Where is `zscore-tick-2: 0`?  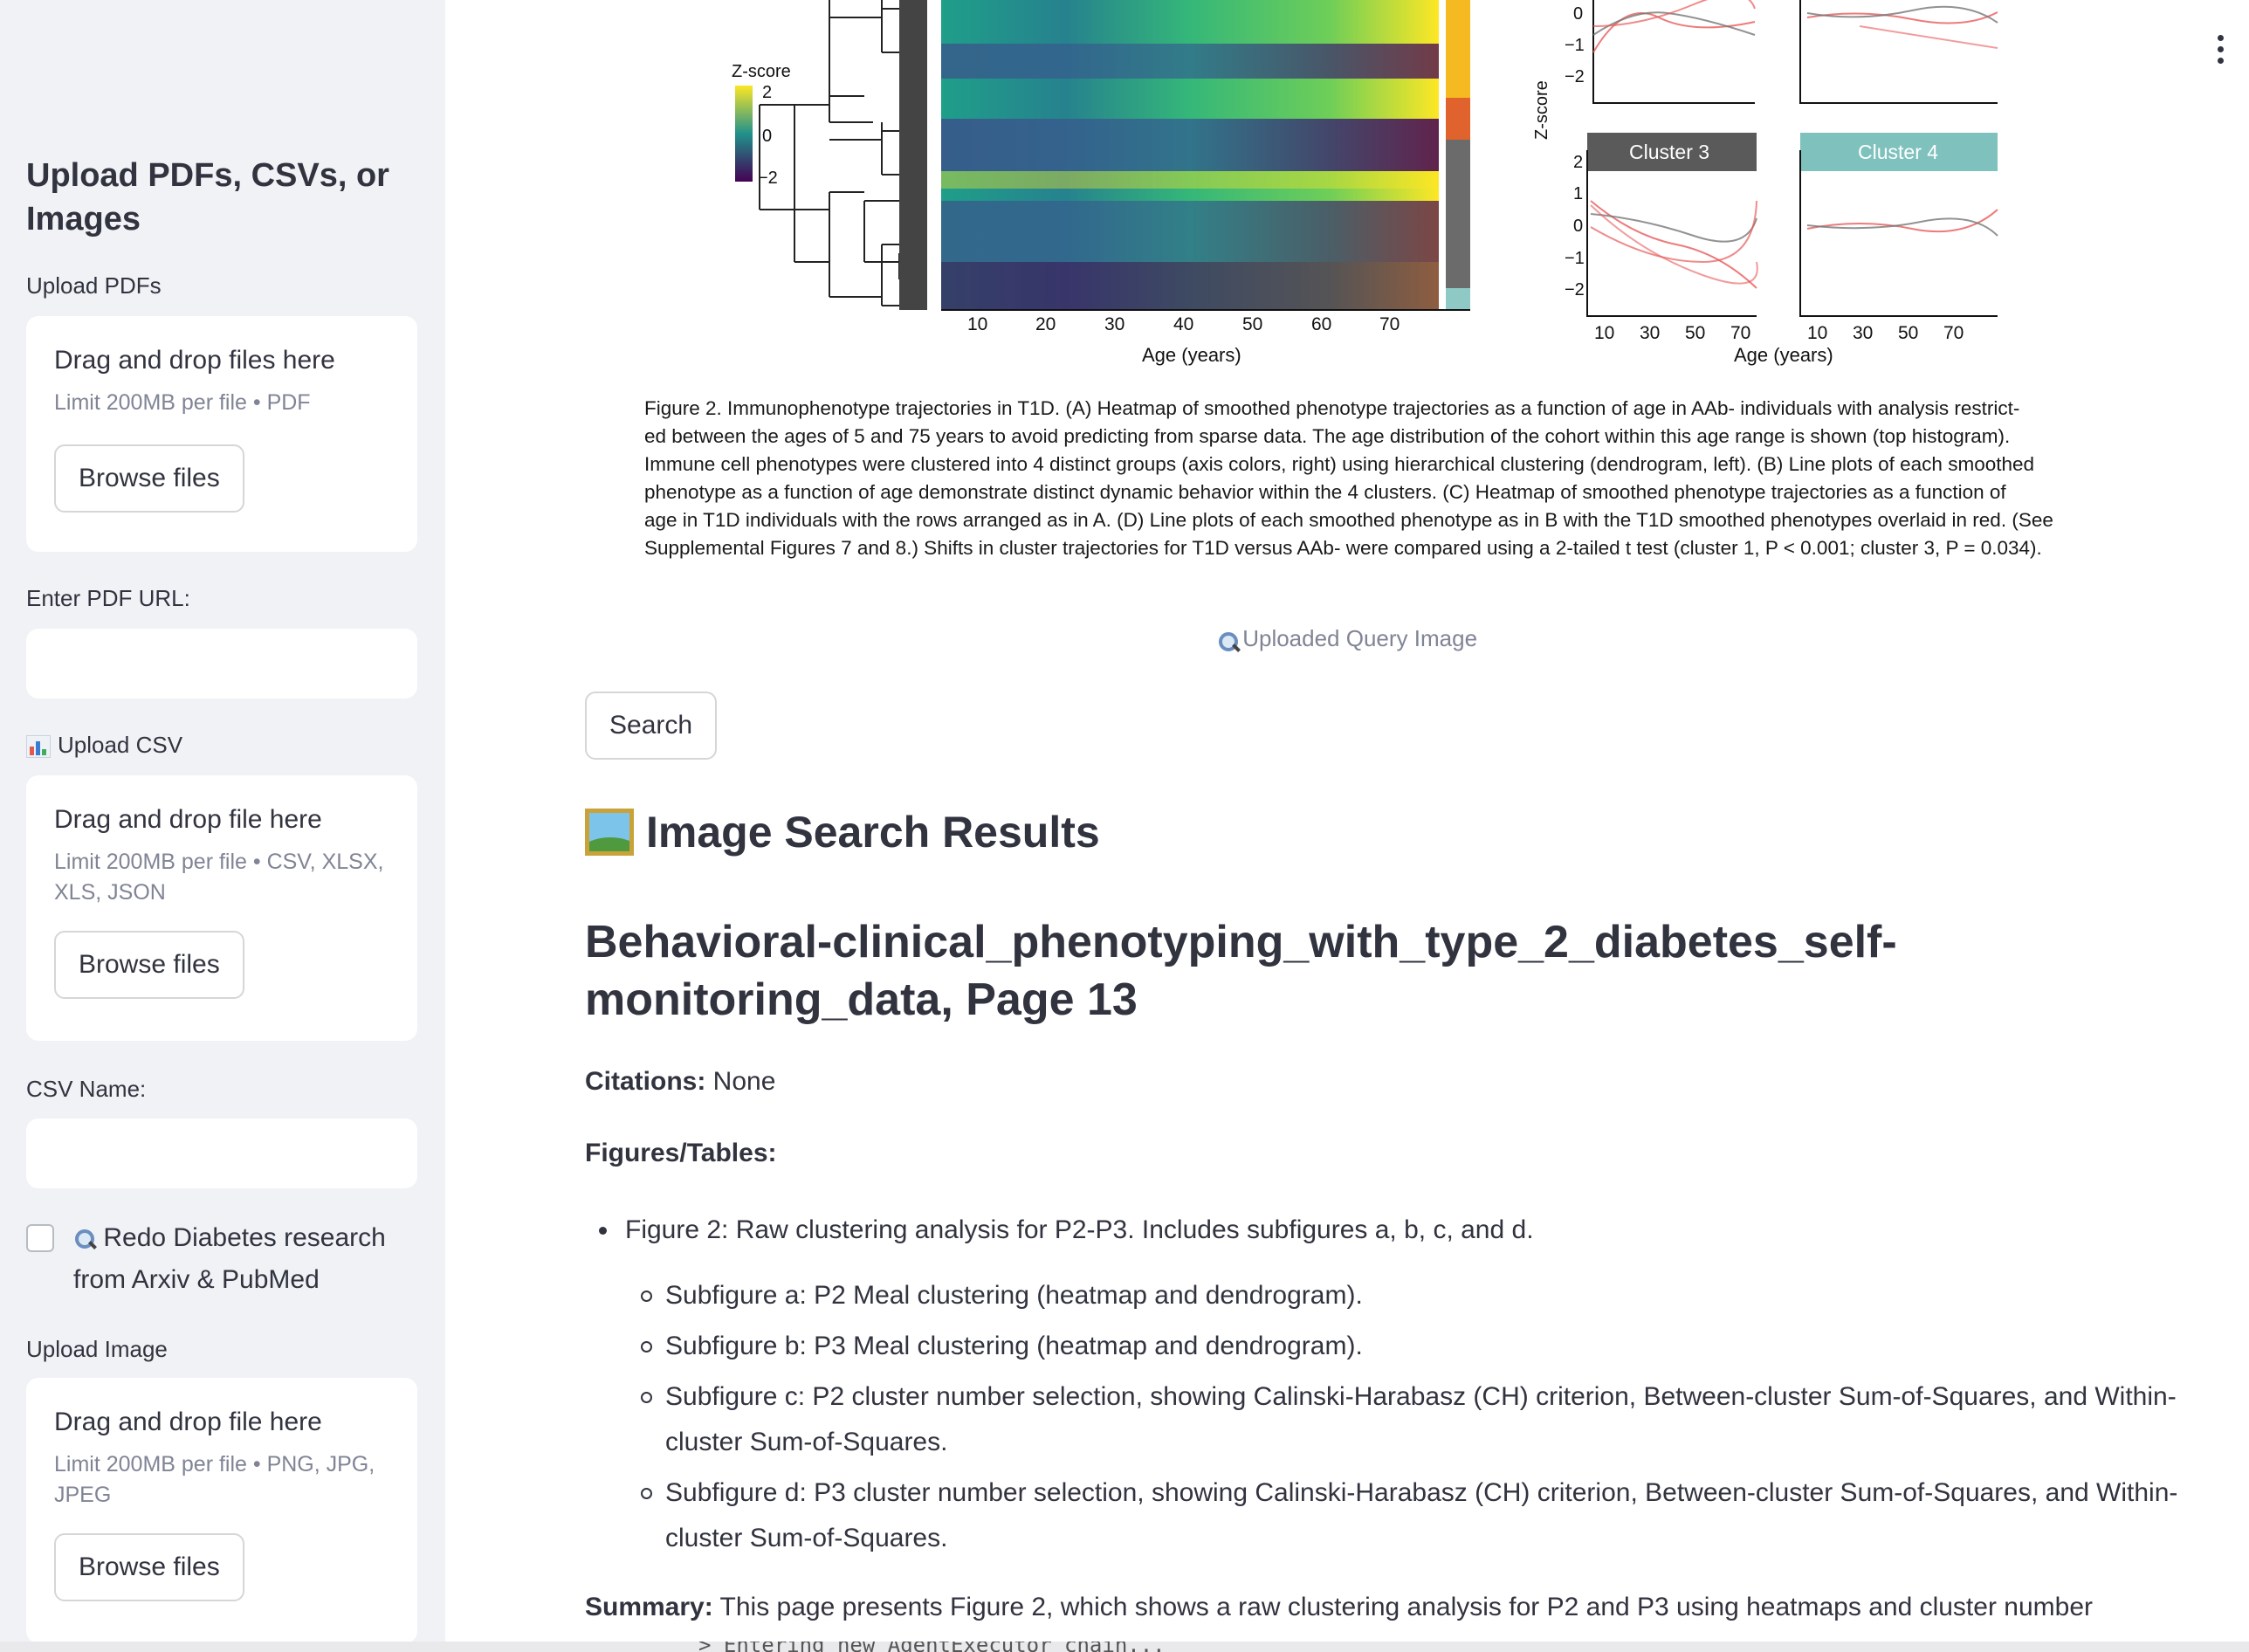 zscore-tick-2: 0 is located at coordinates (767, 136).